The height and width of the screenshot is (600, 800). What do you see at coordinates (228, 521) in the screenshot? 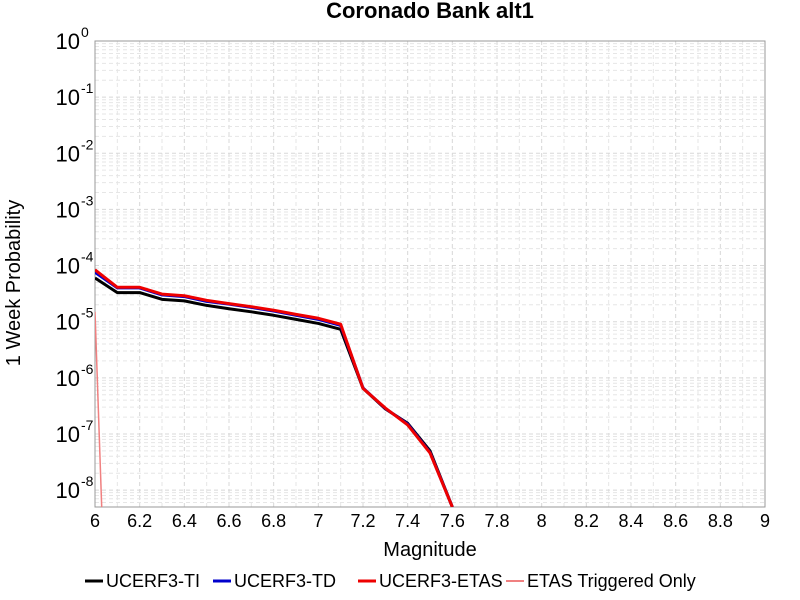
I see `x-tick-label: 6.6` at bounding box center [228, 521].